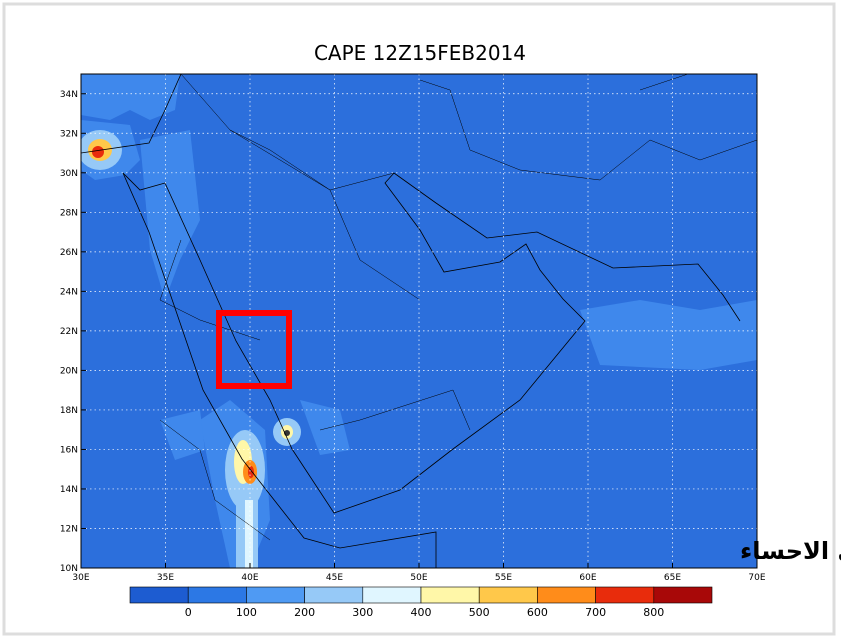  What do you see at coordinates (587, 578) in the screenshot?
I see `lon-label: 60E` at bounding box center [587, 578].